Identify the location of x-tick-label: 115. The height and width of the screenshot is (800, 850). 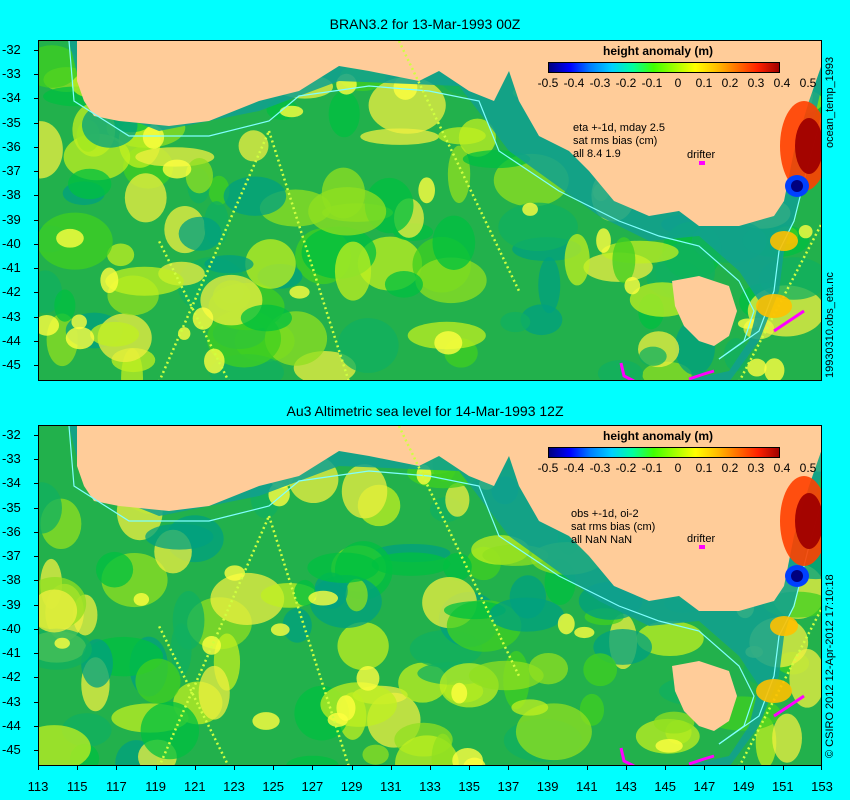
(77, 786).